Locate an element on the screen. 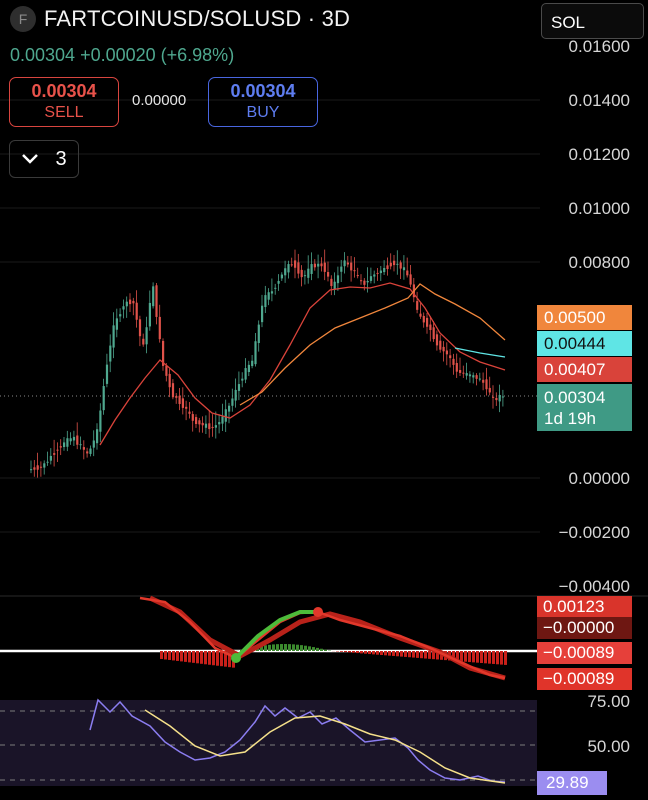 This screenshot has height=800, width=648. buy-button: 0.00304 BUY is located at coordinates (263, 102).